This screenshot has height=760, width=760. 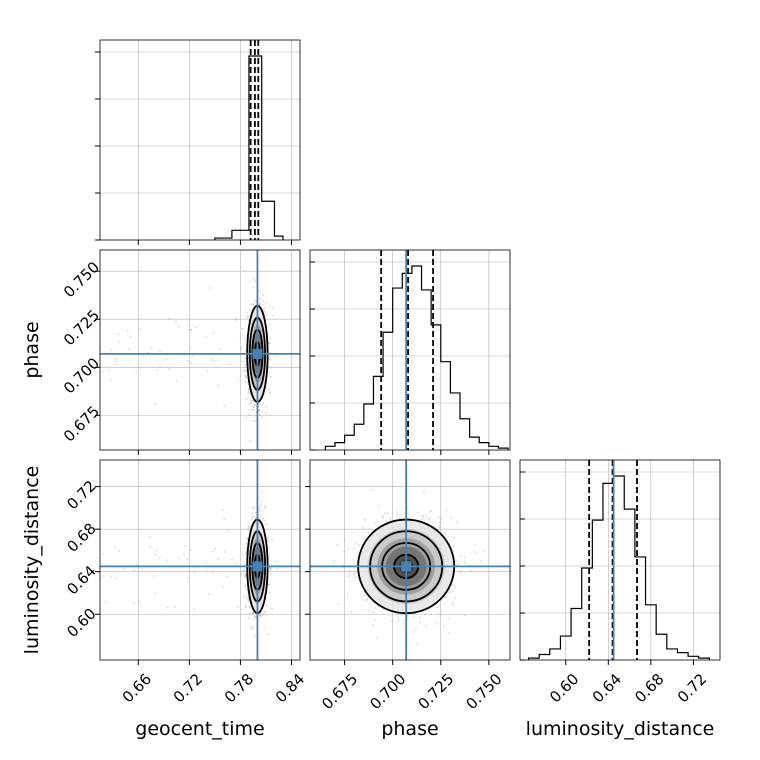 I want to click on y-tick-label: 0.64, so click(x=81, y=580).